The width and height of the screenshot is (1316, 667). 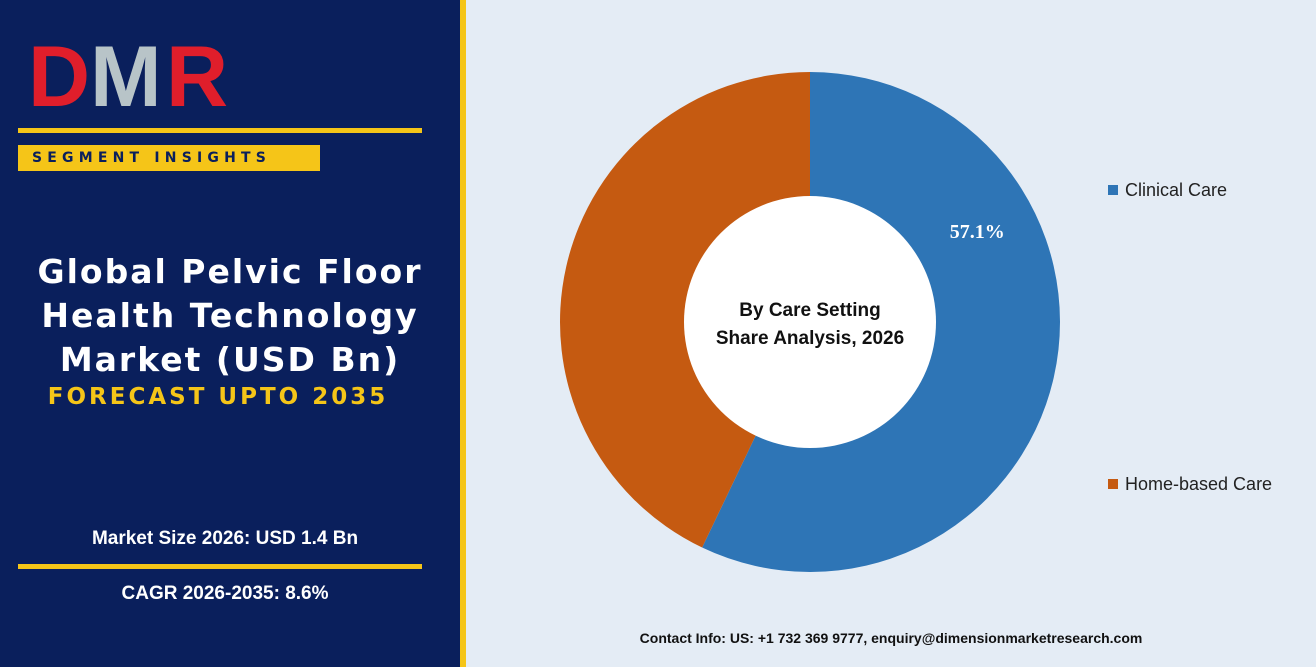 What do you see at coordinates (463, 333) in the screenshot?
I see `gold-vertical-divider` at bounding box center [463, 333].